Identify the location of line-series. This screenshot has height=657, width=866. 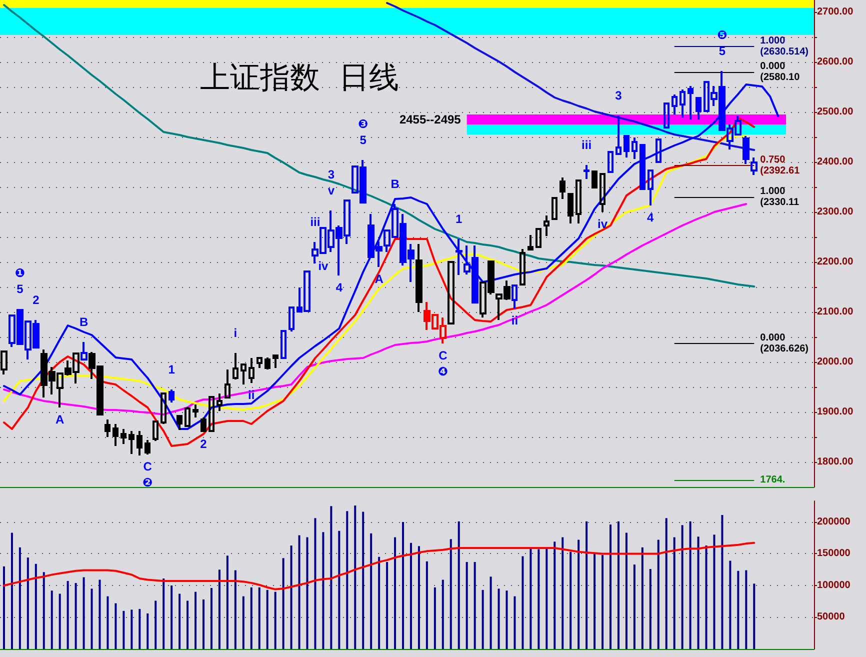
(379, 566).